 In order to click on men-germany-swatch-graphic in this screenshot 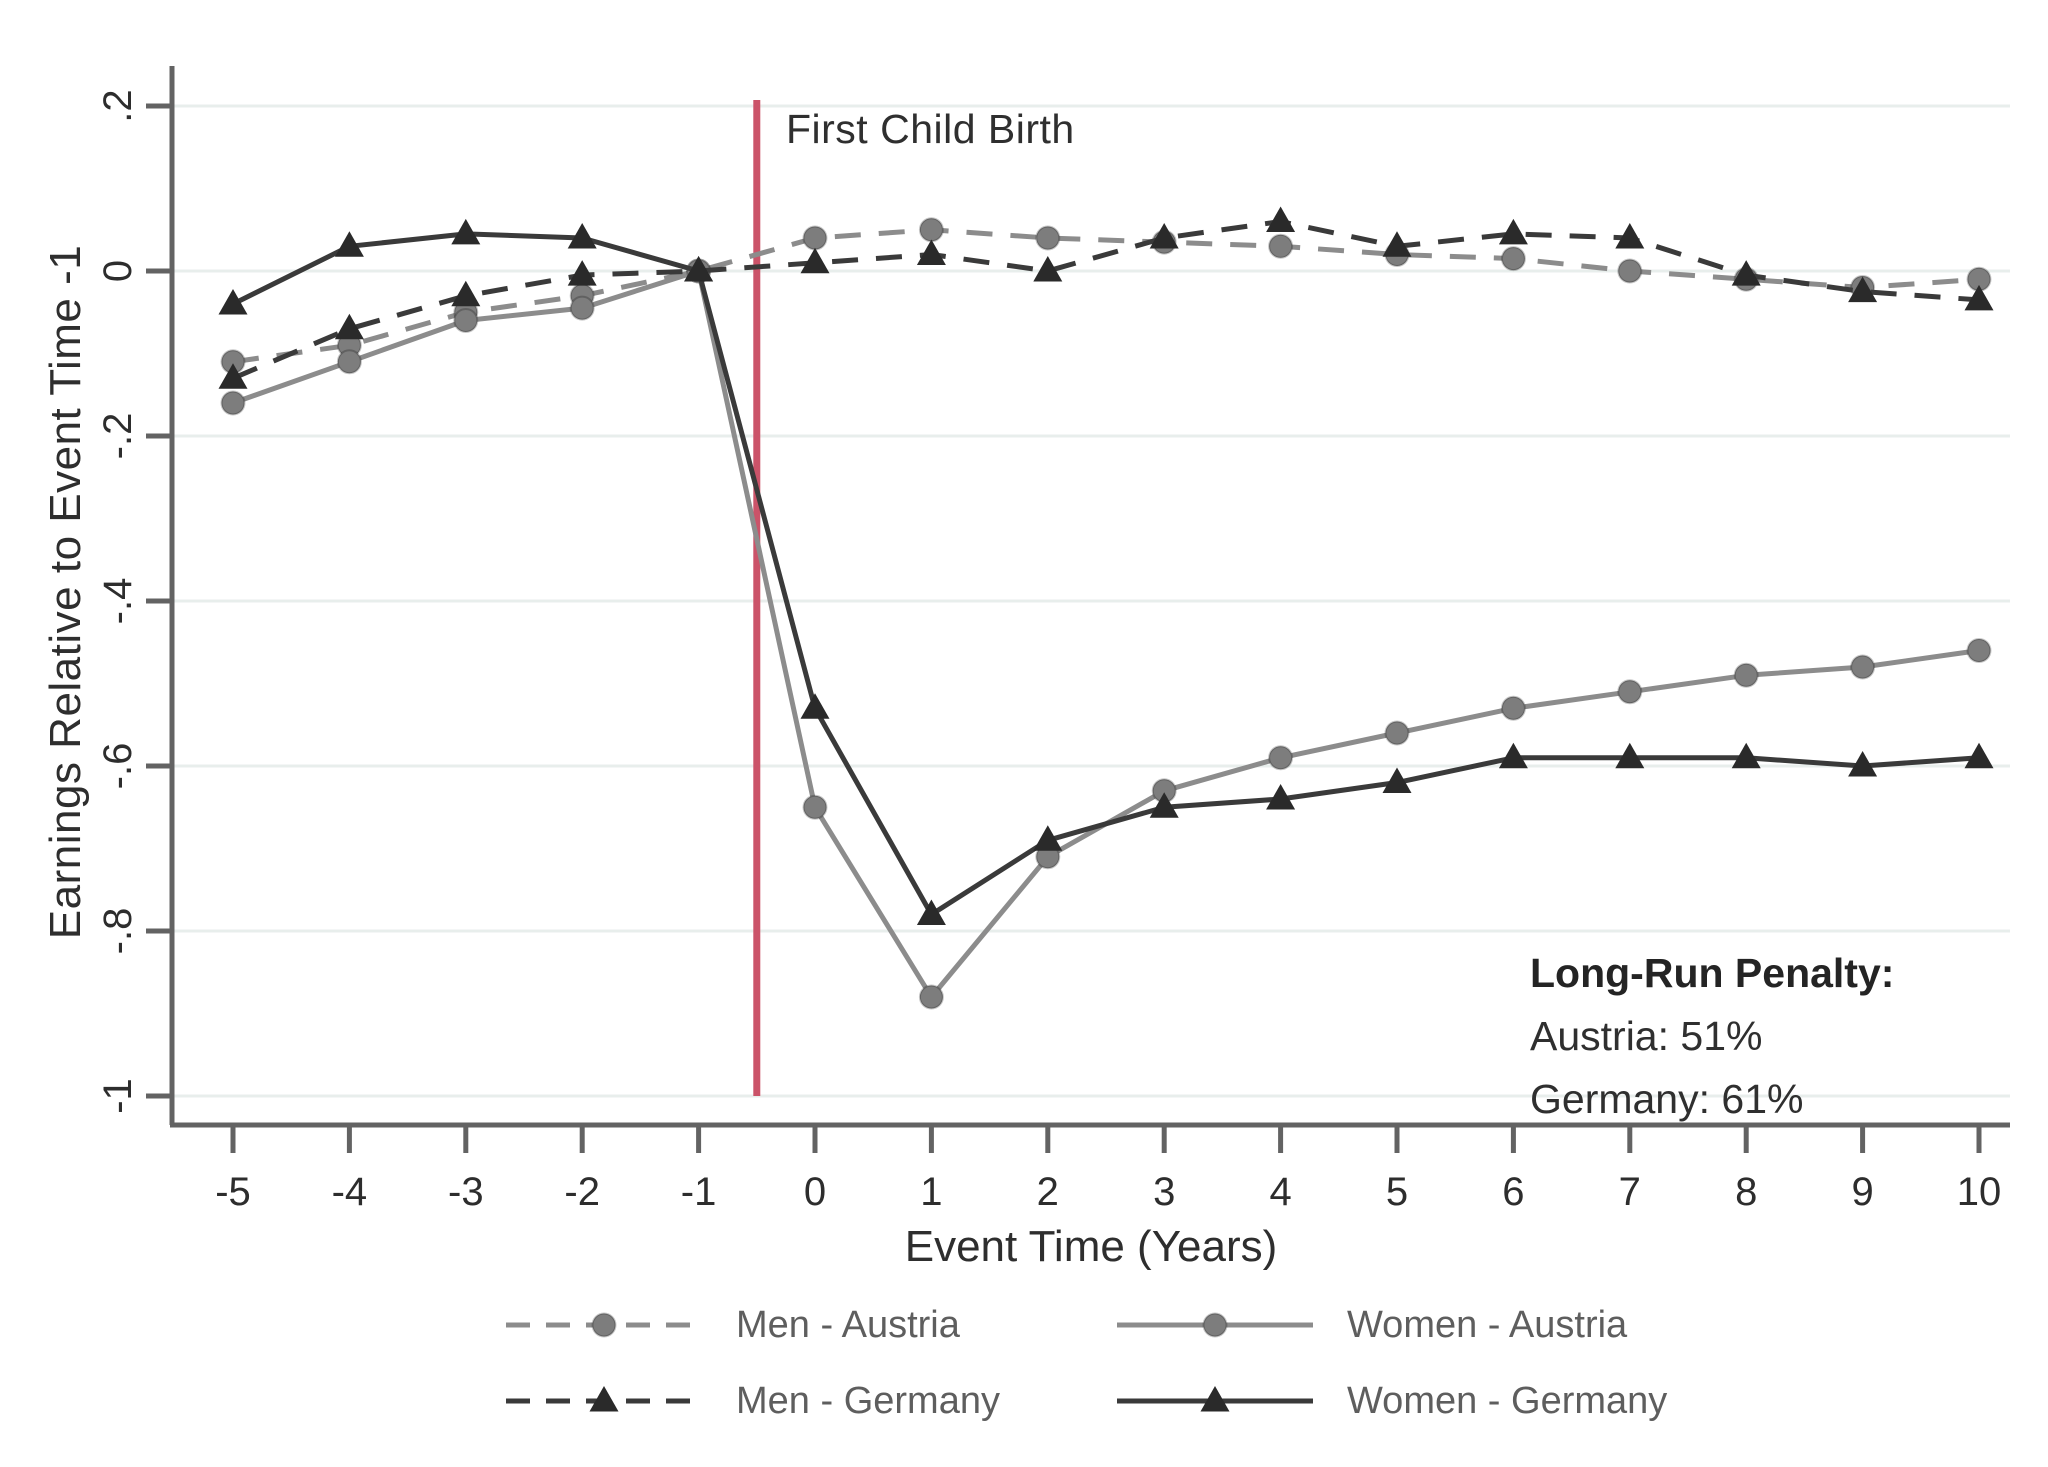, I will do `click(604, 1399)`.